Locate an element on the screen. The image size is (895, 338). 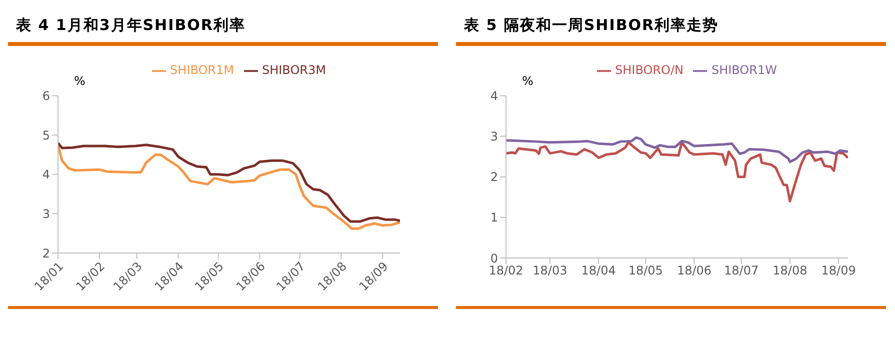
x-tick-label: 18/03 is located at coordinates (550, 271).